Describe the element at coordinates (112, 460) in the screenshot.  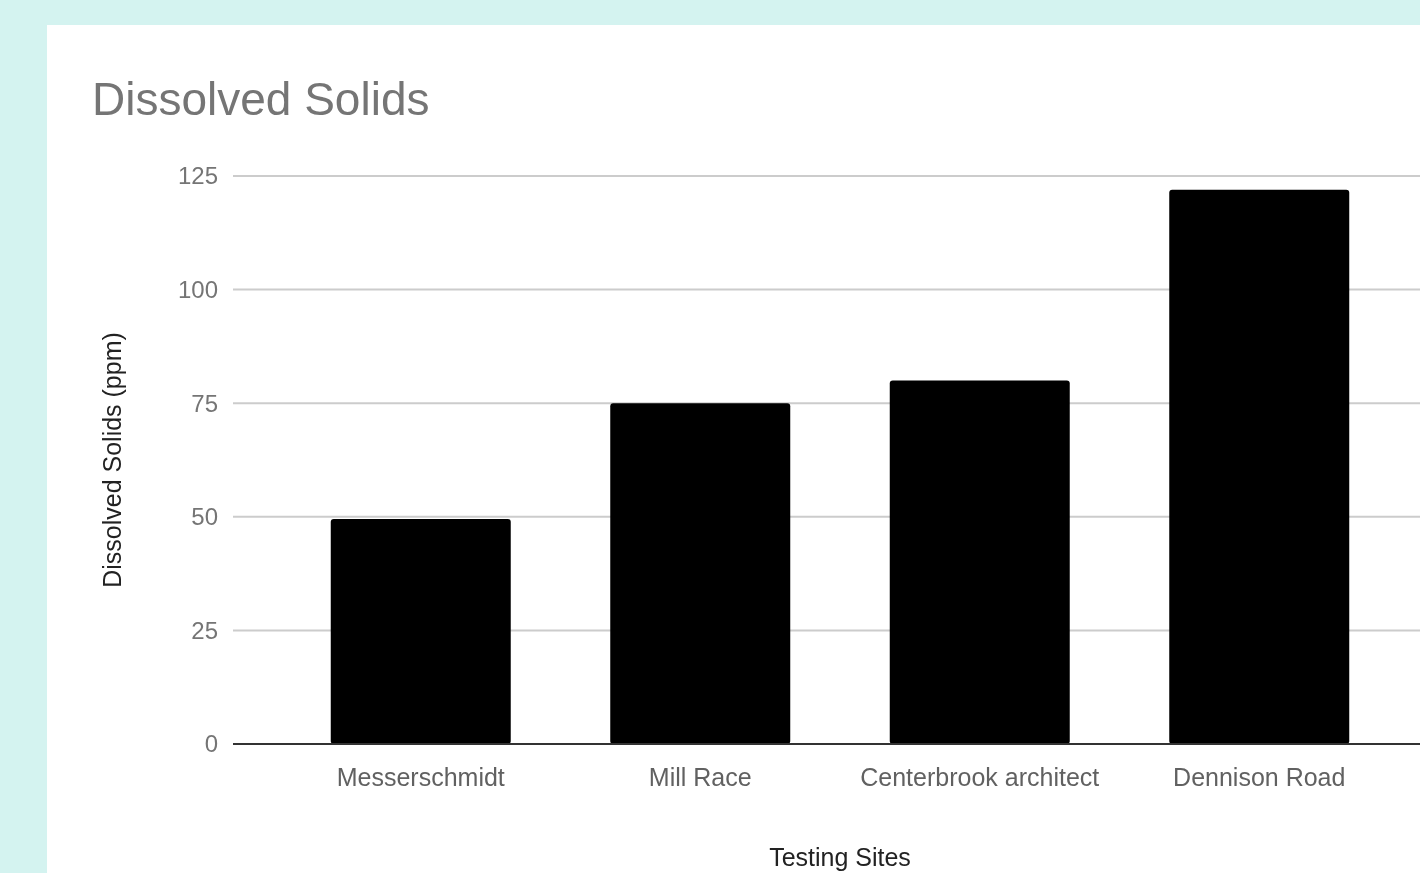
I see `y-axis-title: Dissolved Solids (ppm)` at that location.